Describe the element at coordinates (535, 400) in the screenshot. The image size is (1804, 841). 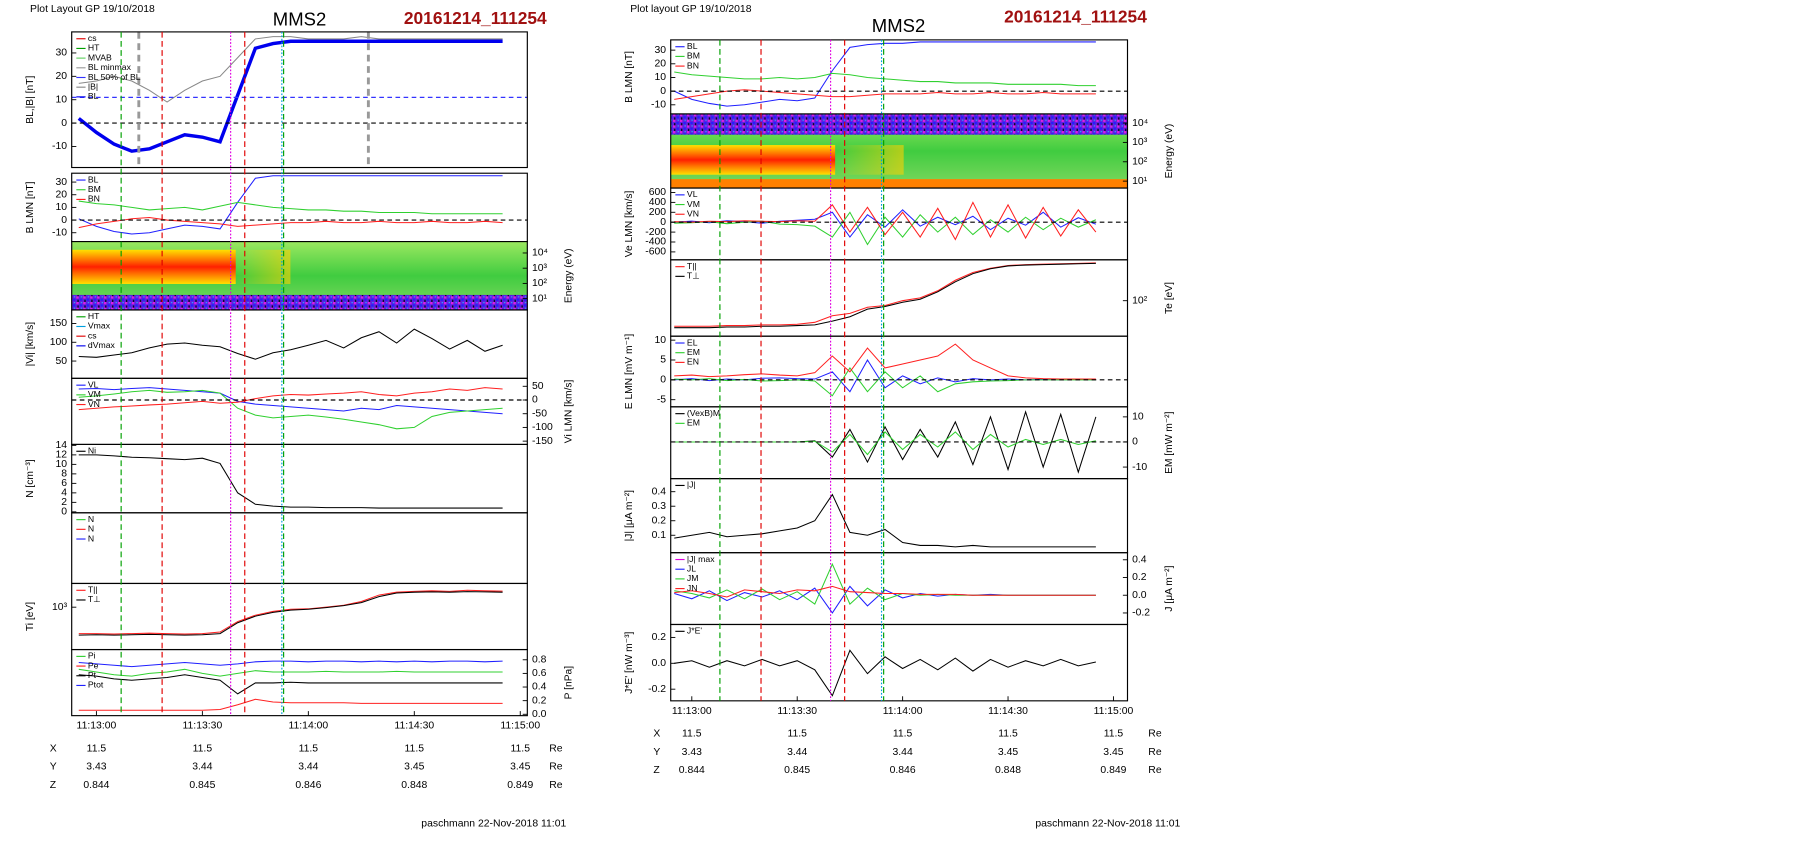
I see `y-tick-label: 0` at that location.